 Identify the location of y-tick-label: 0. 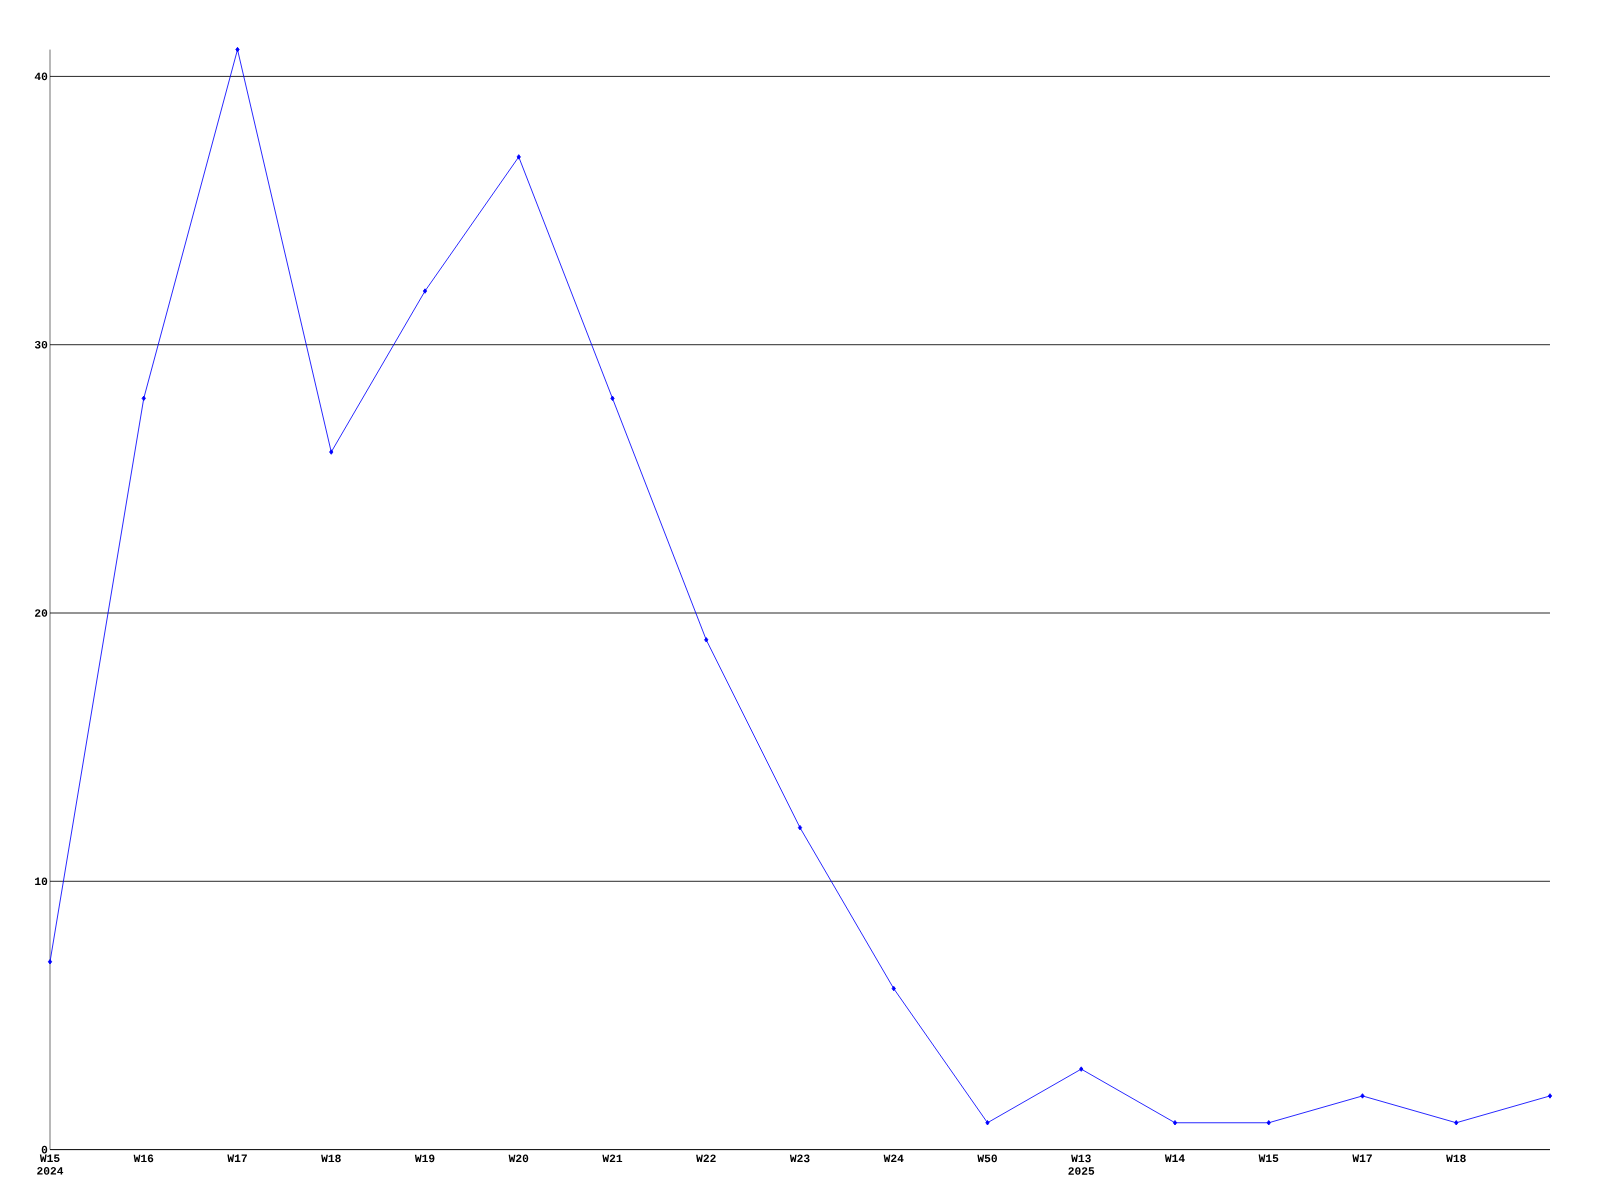
(44, 1149).